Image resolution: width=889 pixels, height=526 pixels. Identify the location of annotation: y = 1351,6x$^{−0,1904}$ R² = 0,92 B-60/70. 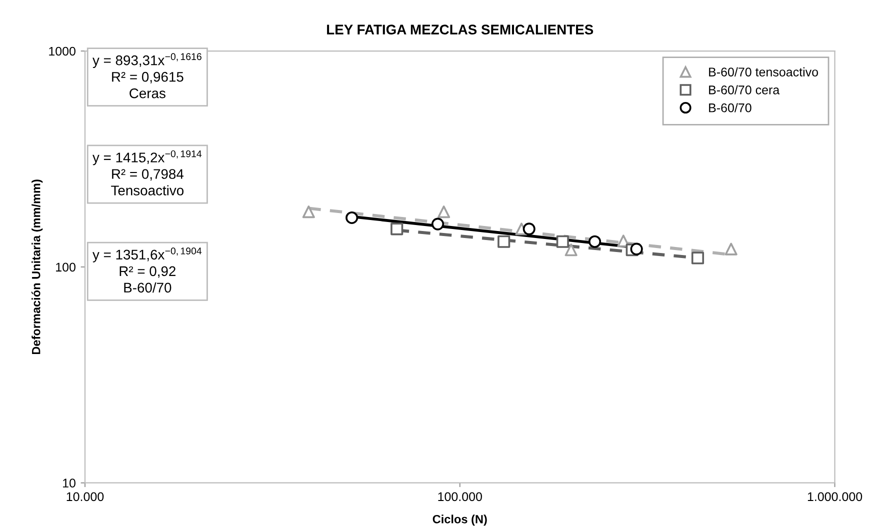
(147, 270).